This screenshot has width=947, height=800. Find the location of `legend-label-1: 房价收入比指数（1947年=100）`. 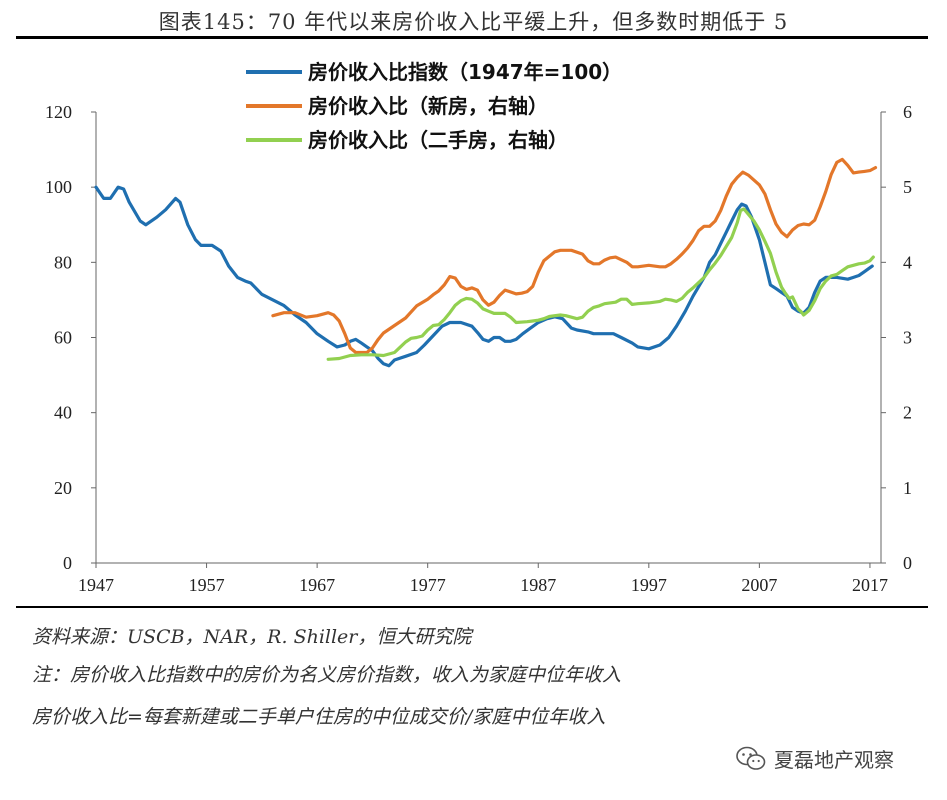

legend-label-1: 房价收入比指数（1947年=100） is located at coordinates (465, 72).